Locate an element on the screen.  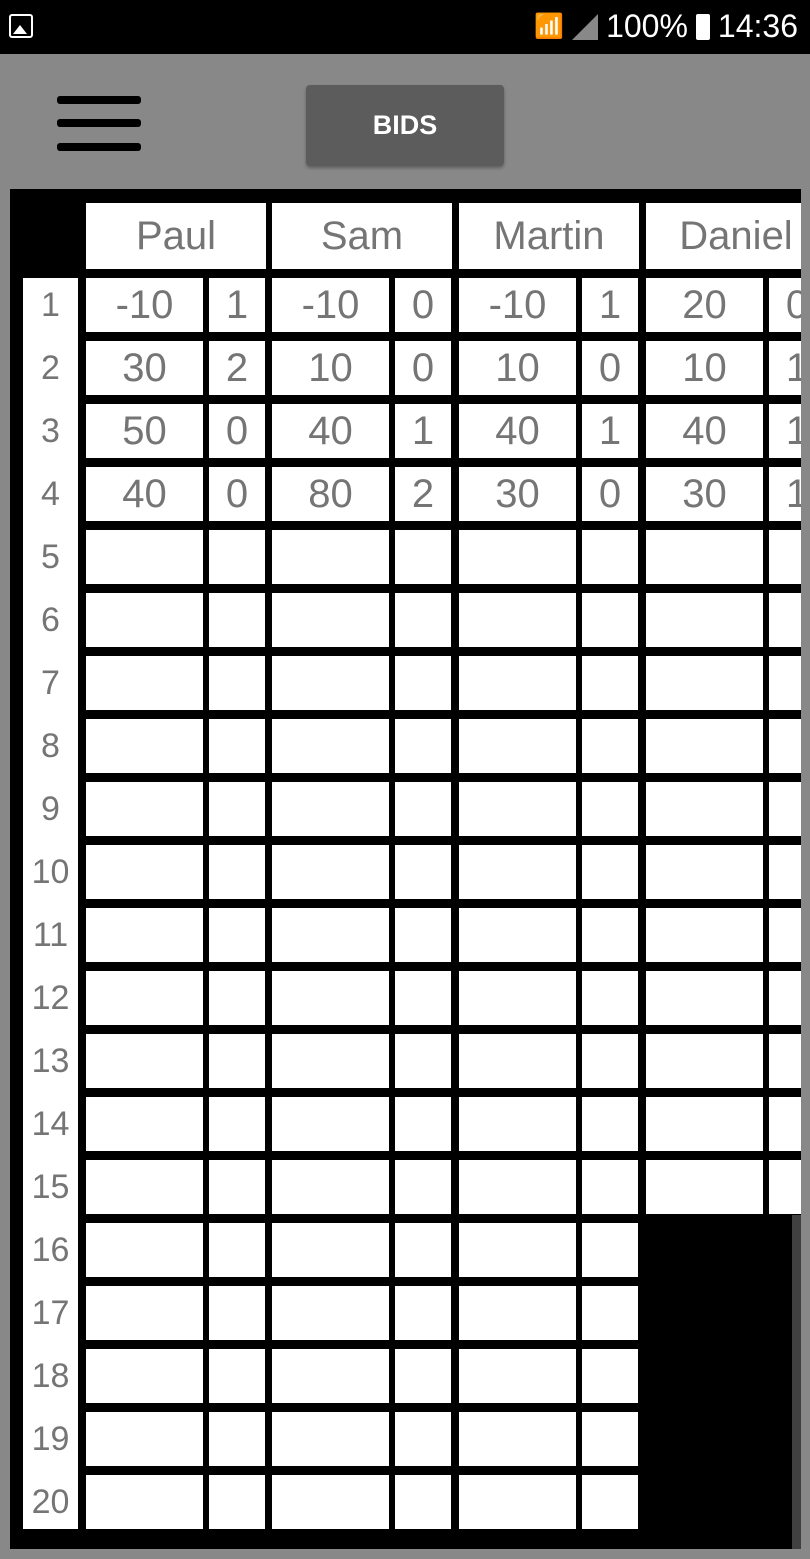
score-cell: 50 is located at coordinates (144, 431).